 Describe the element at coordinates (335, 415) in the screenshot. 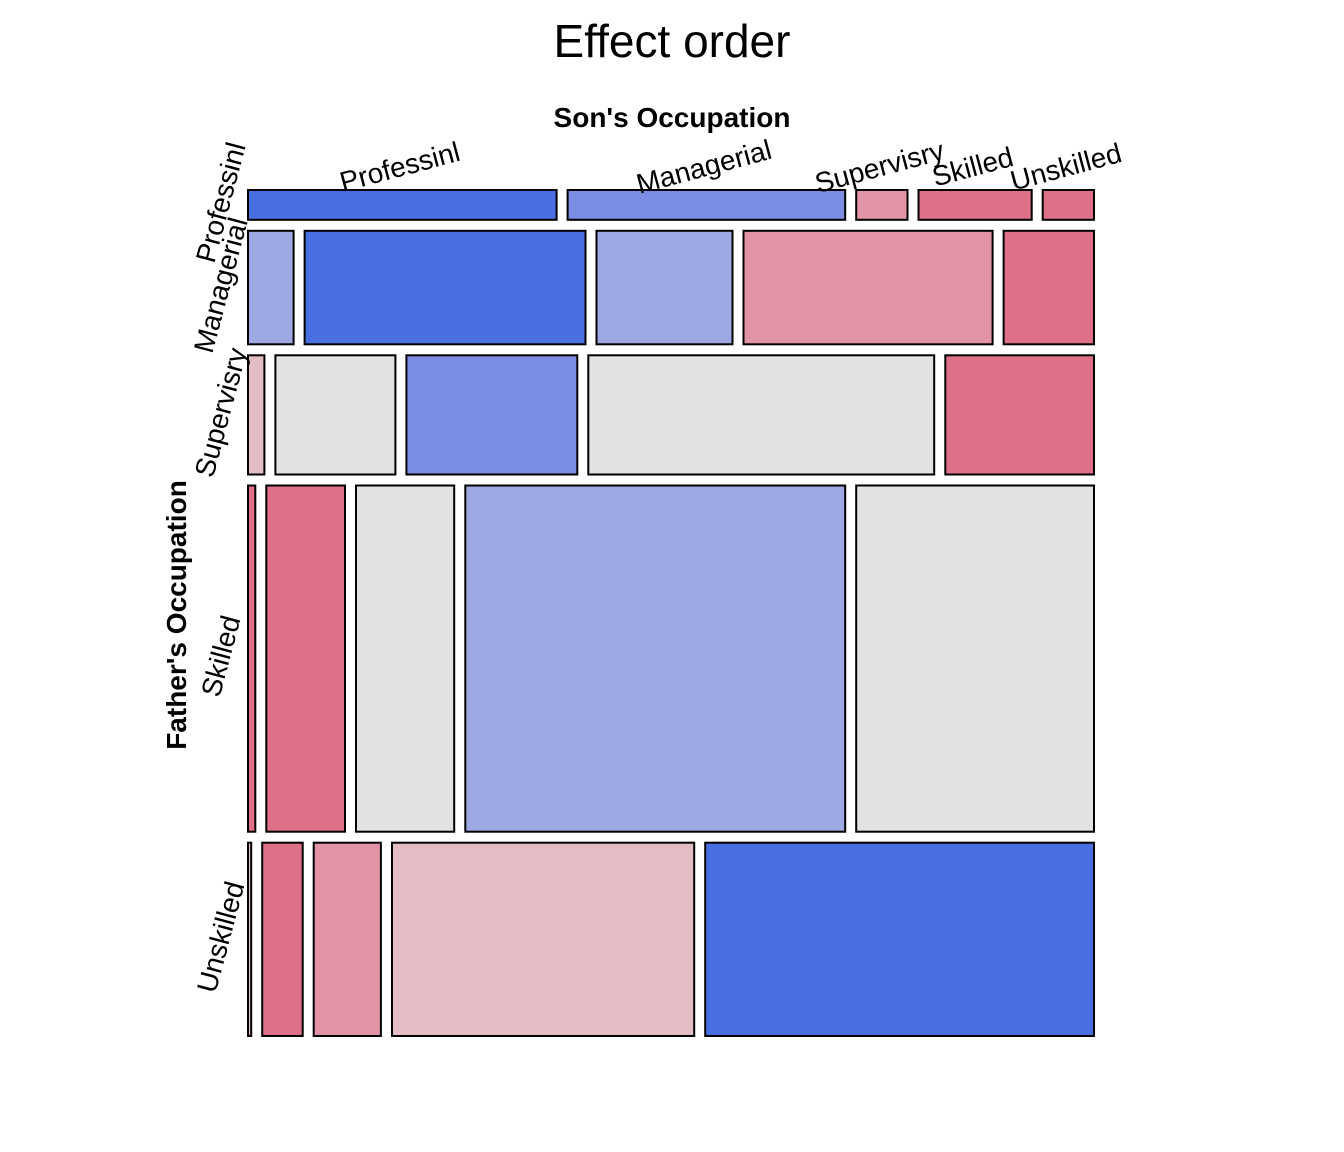

I see `tile-supervisry-managerial` at that location.